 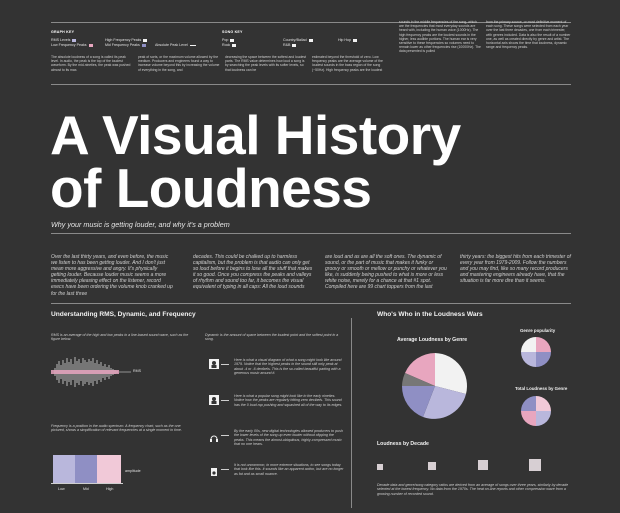 I want to click on rms-band, so click(x=85, y=372).